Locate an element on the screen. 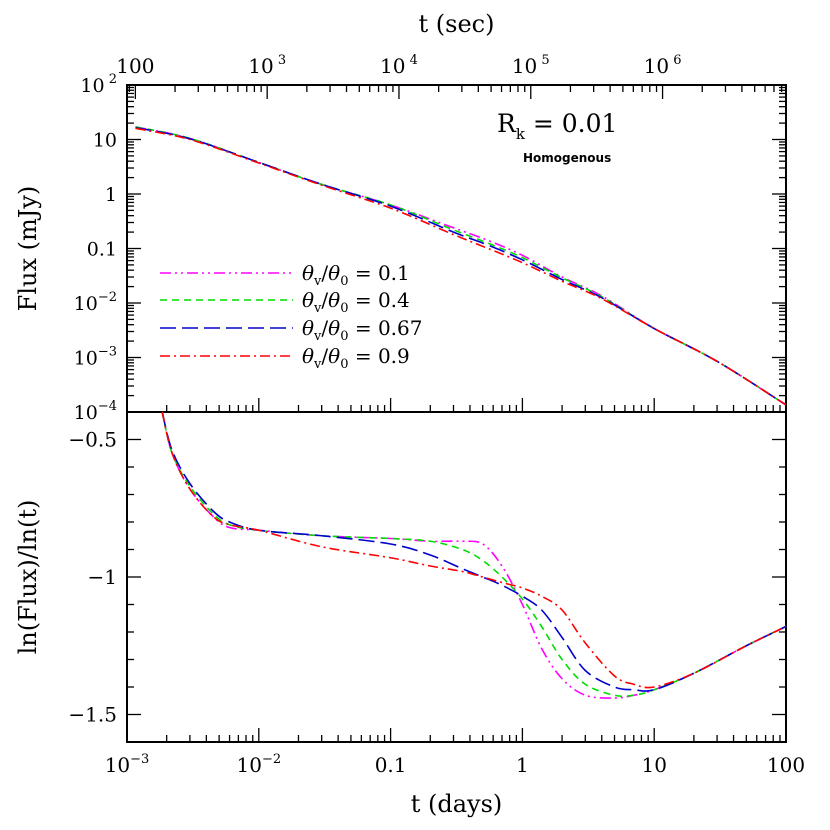 Image resolution: width=830 pixels, height=830 pixels. flux-y-tick-label: 10 is located at coordinates (105, 141).